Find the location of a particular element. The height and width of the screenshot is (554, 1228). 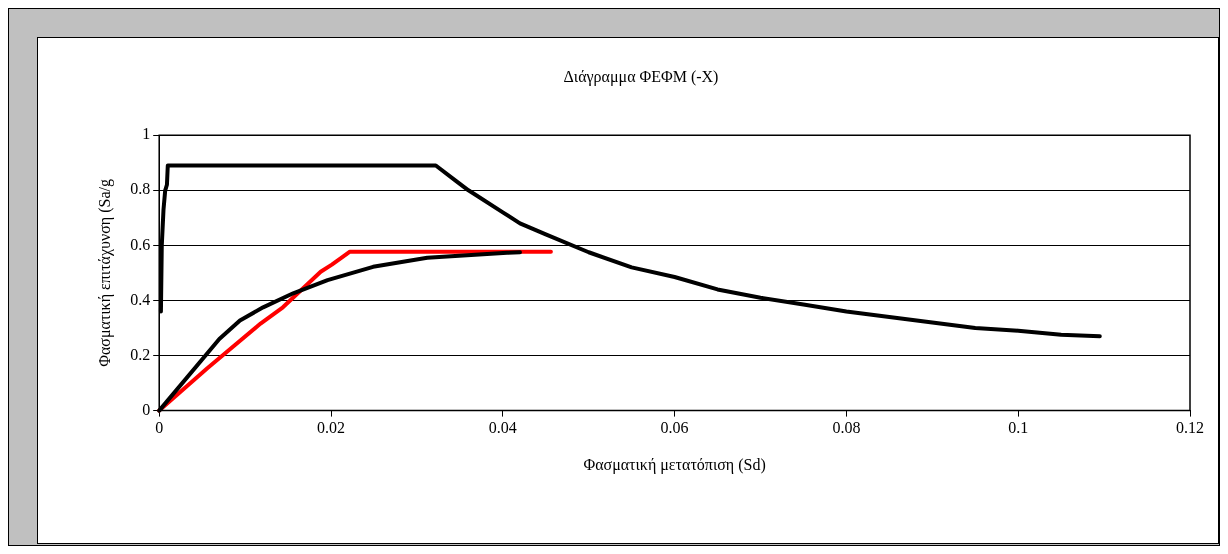

y-tick-label: 0.2 is located at coordinates (140, 354).